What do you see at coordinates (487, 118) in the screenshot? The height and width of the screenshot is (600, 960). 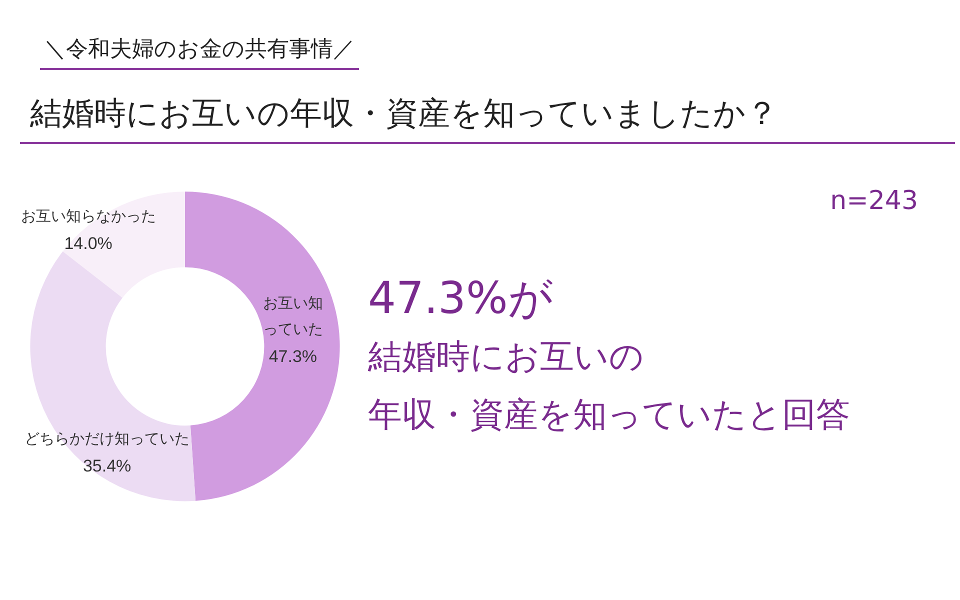 I see `text: 結婚時にお互いの年収・資産を知っていましたか？` at bounding box center [487, 118].